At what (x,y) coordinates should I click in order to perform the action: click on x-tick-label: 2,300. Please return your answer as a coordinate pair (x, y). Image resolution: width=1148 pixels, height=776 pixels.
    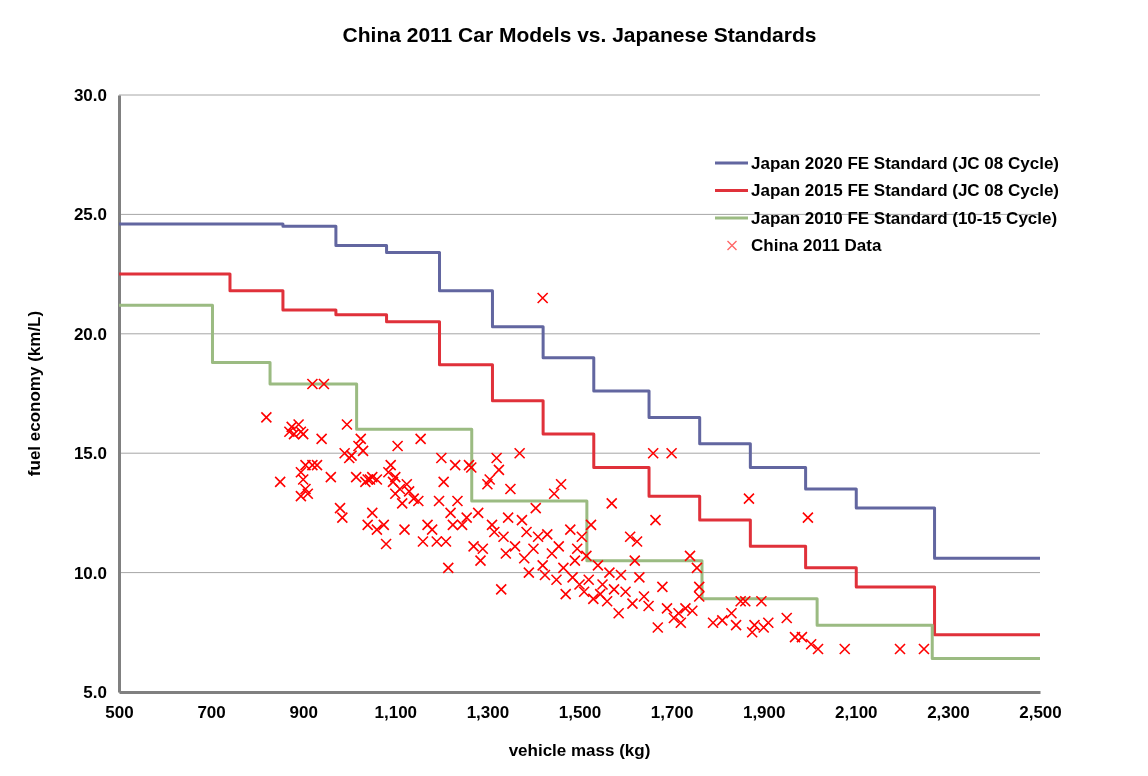
    Looking at the image, I should click on (948, 713).